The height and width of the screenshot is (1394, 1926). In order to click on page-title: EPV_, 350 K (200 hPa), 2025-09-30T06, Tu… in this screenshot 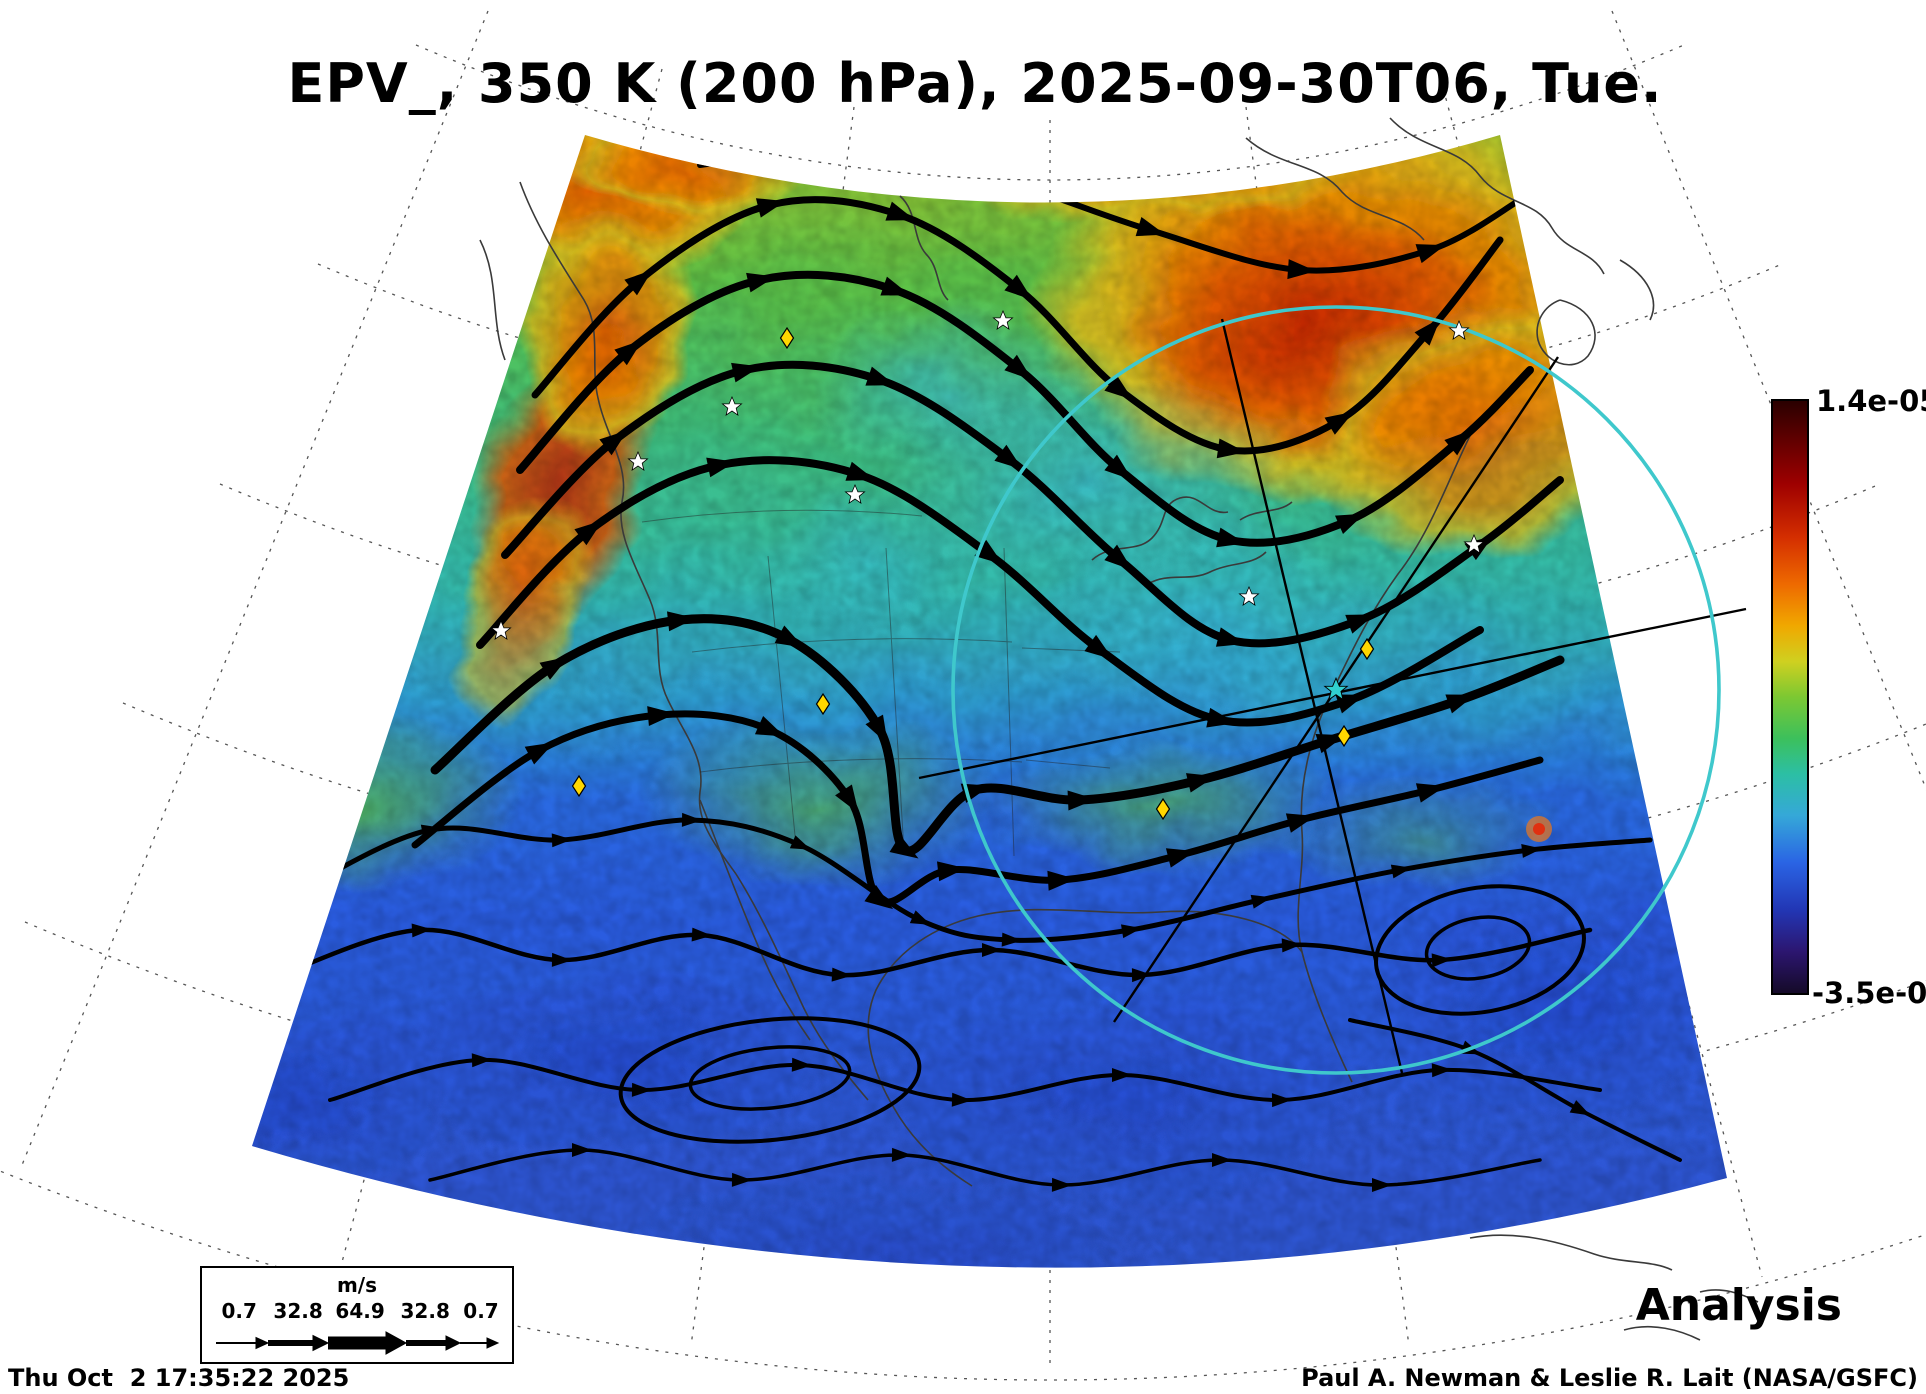, I will do `click(975, 83)`.